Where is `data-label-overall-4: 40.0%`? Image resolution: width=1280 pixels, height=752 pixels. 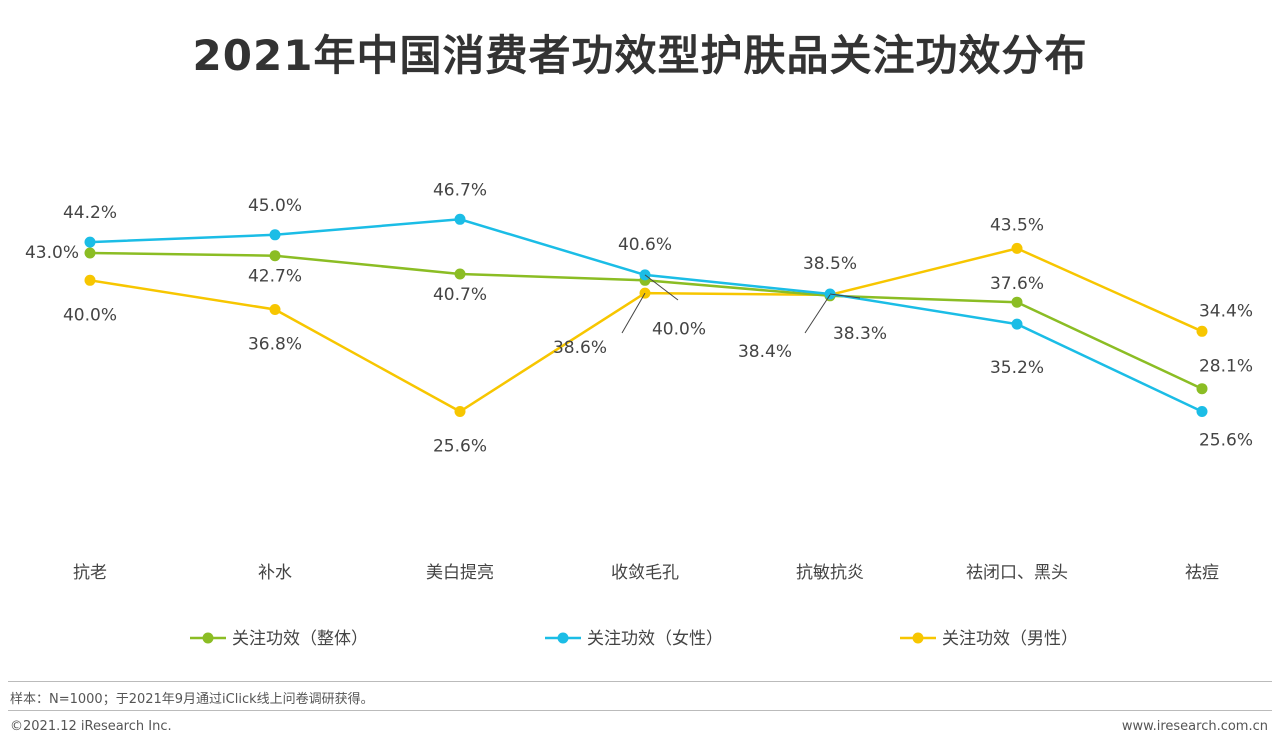
data-label-overall-4: 40.0% is located at coordinates (679, 329).